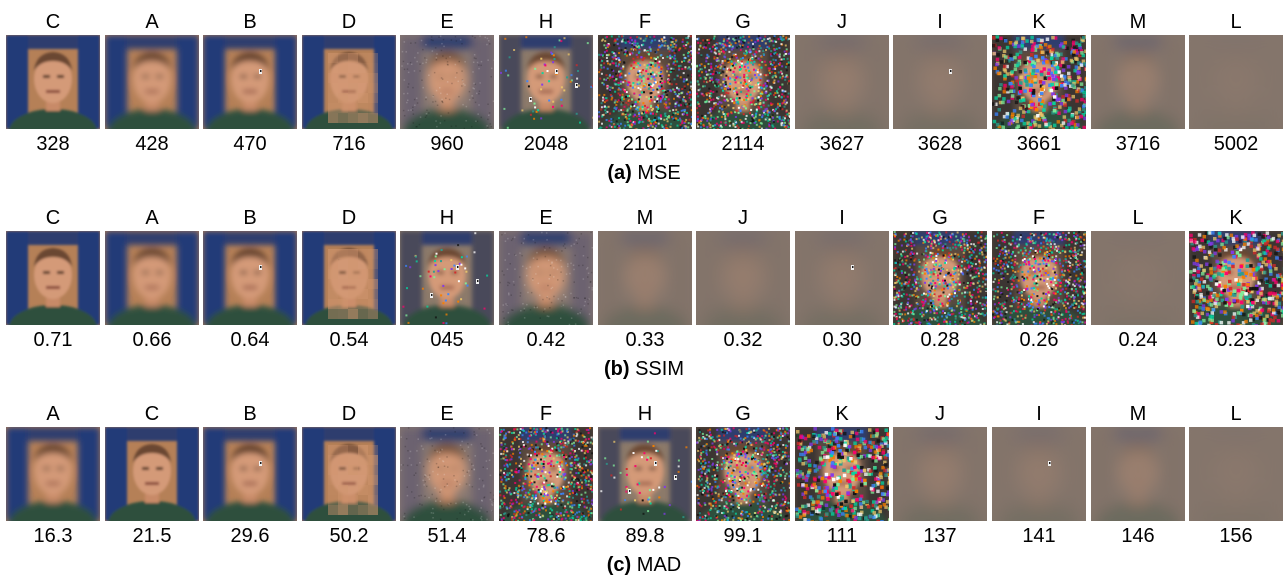 This screenshot has width=1288, height=588. What do you see at coordinates (644, 565) in the screenshot?
I see `panel-caption: (c) MAD` at bounding box center [644, 565].